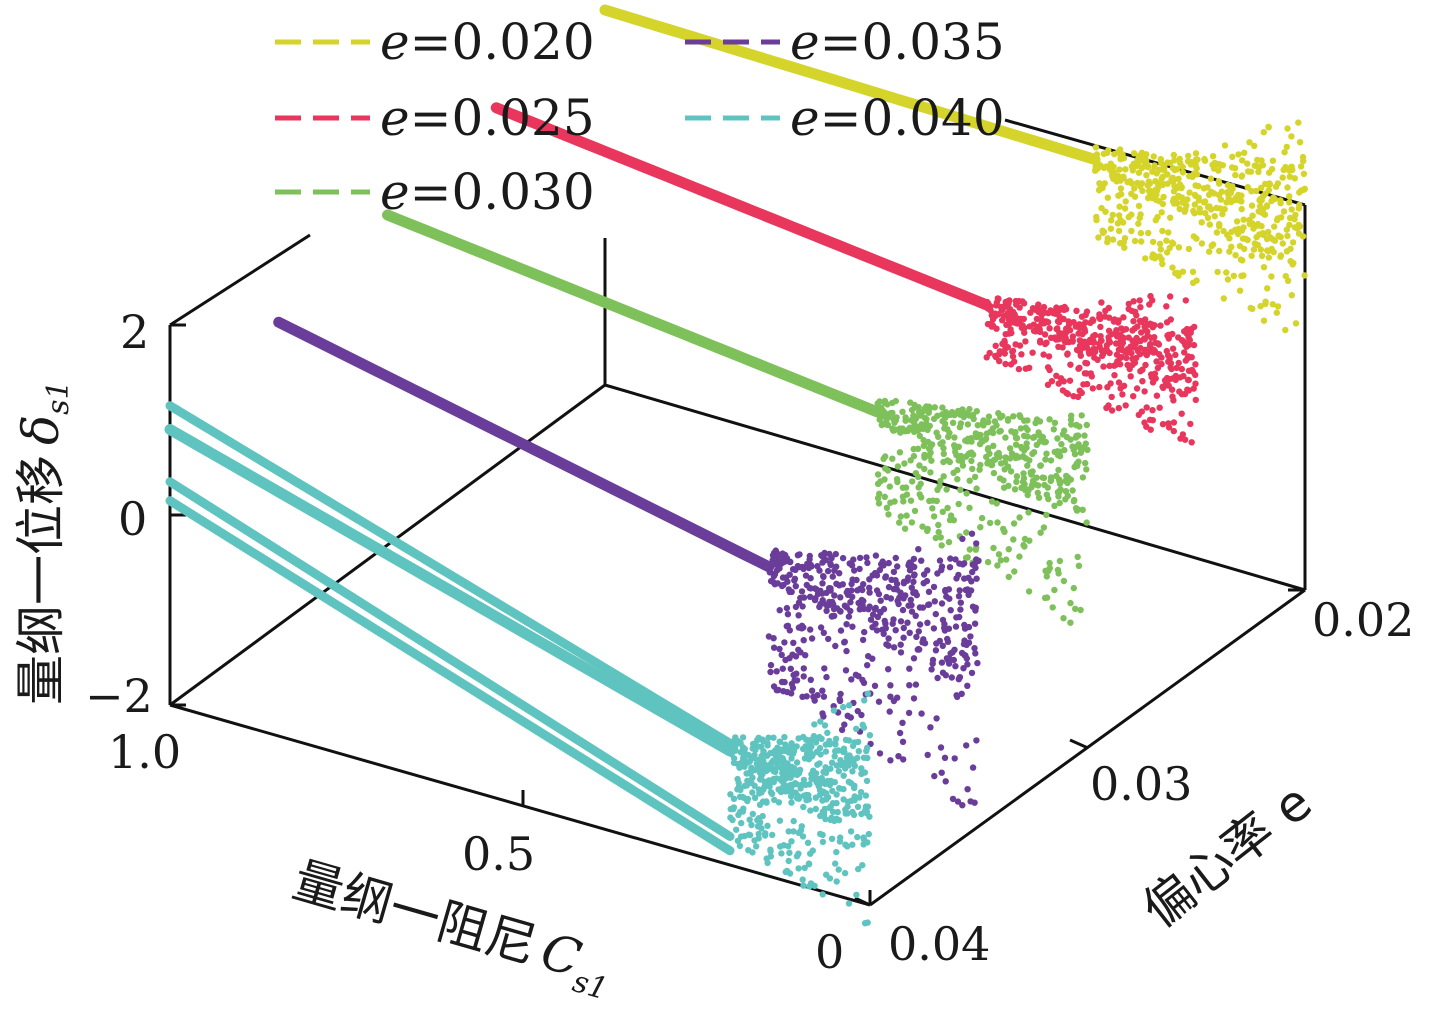 The height and width of the screenshot is (1020, 1444). I want to click on x-tick-label: 0, so click(829, 952).